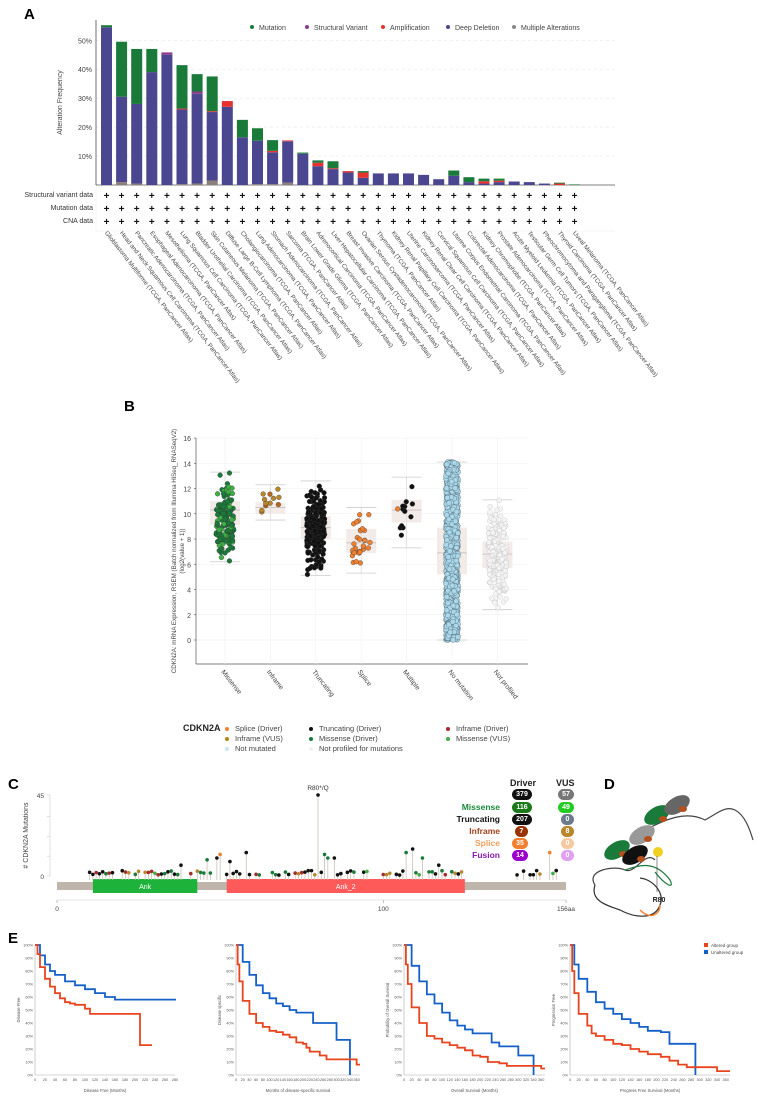 This screenshot has width=760, height=1102. What do you see at coordinates (269, 1080) in the screenshot?
I see `svg-text: 100` at bounding box center [269, 1080].